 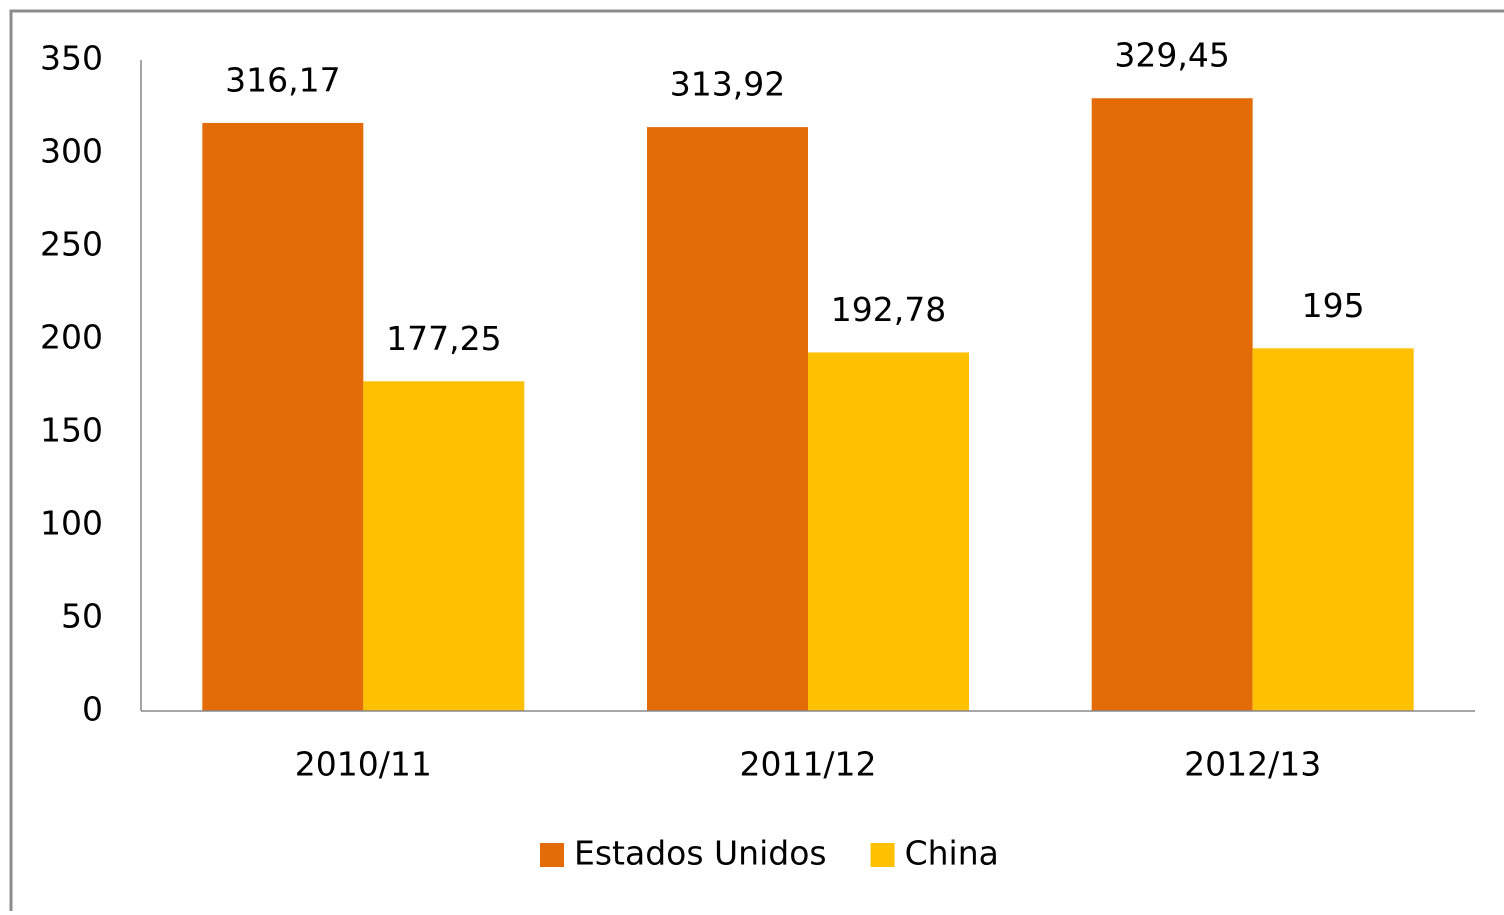 What do you see at coordinates (807, 764) in the screenshot?
I see `x-tick-label: 2011/12` at bounding box center [807, 764].